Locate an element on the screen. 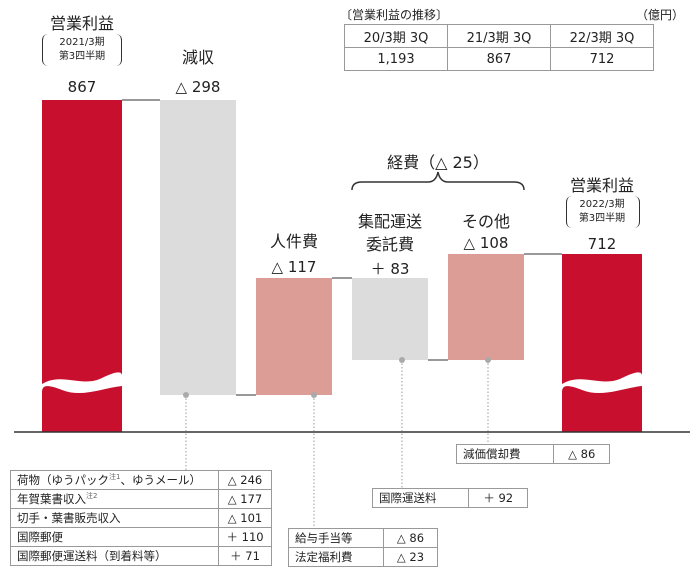  breakdown-label: 国際郵便 is located at coordinates (114, 537).